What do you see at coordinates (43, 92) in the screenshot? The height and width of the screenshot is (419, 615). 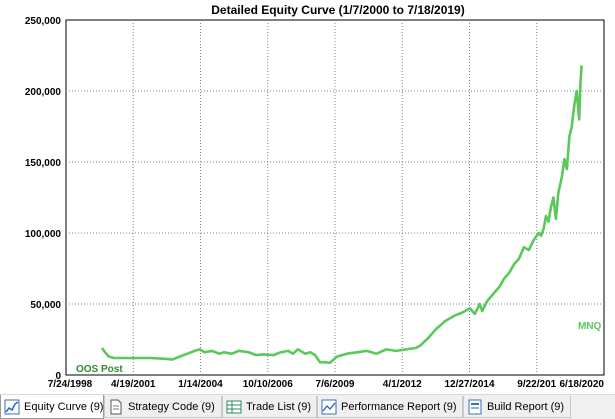 I see `y-tick-label: 200,000` at bounding box center [43, 92].